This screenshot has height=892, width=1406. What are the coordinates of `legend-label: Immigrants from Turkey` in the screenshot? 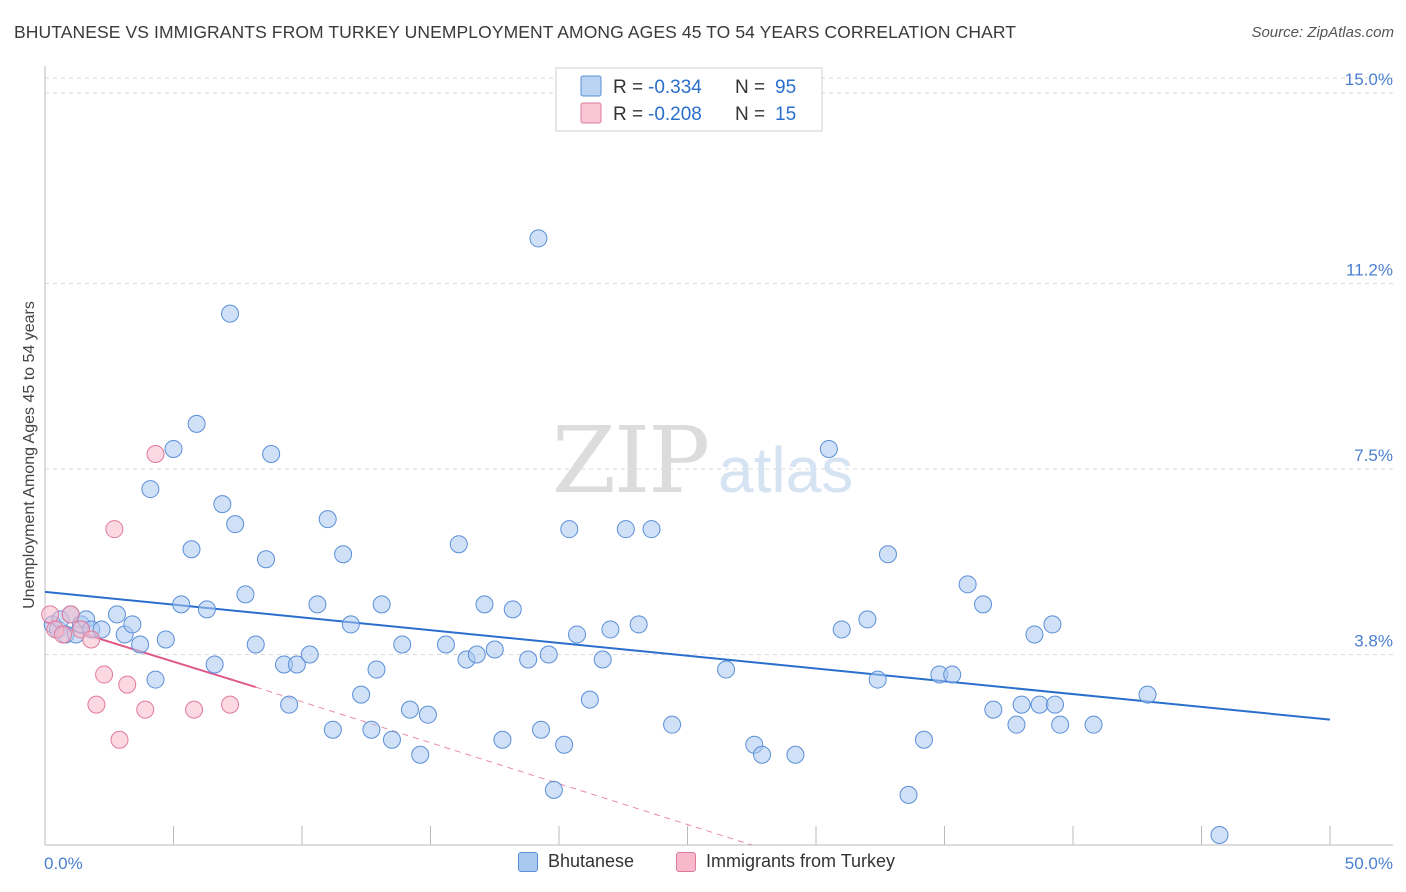 It's located at (801, 861).